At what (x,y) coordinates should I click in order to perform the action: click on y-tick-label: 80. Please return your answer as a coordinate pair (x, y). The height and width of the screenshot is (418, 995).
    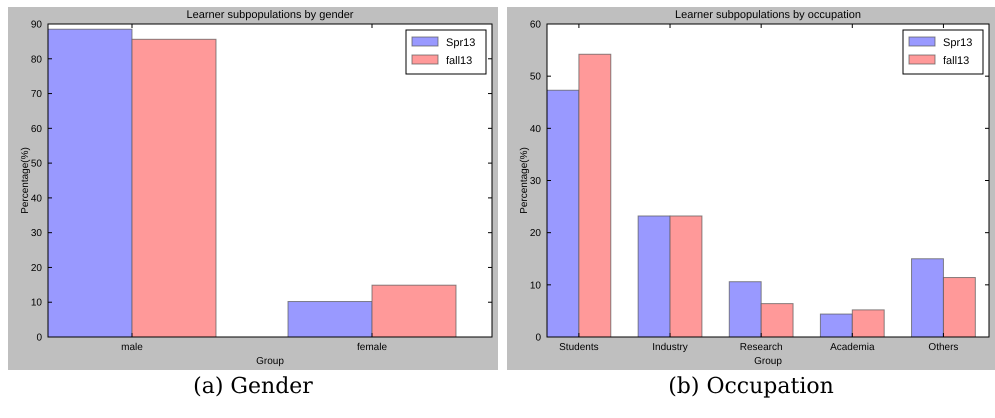
    Looking at the image, I should click on (36, 60).